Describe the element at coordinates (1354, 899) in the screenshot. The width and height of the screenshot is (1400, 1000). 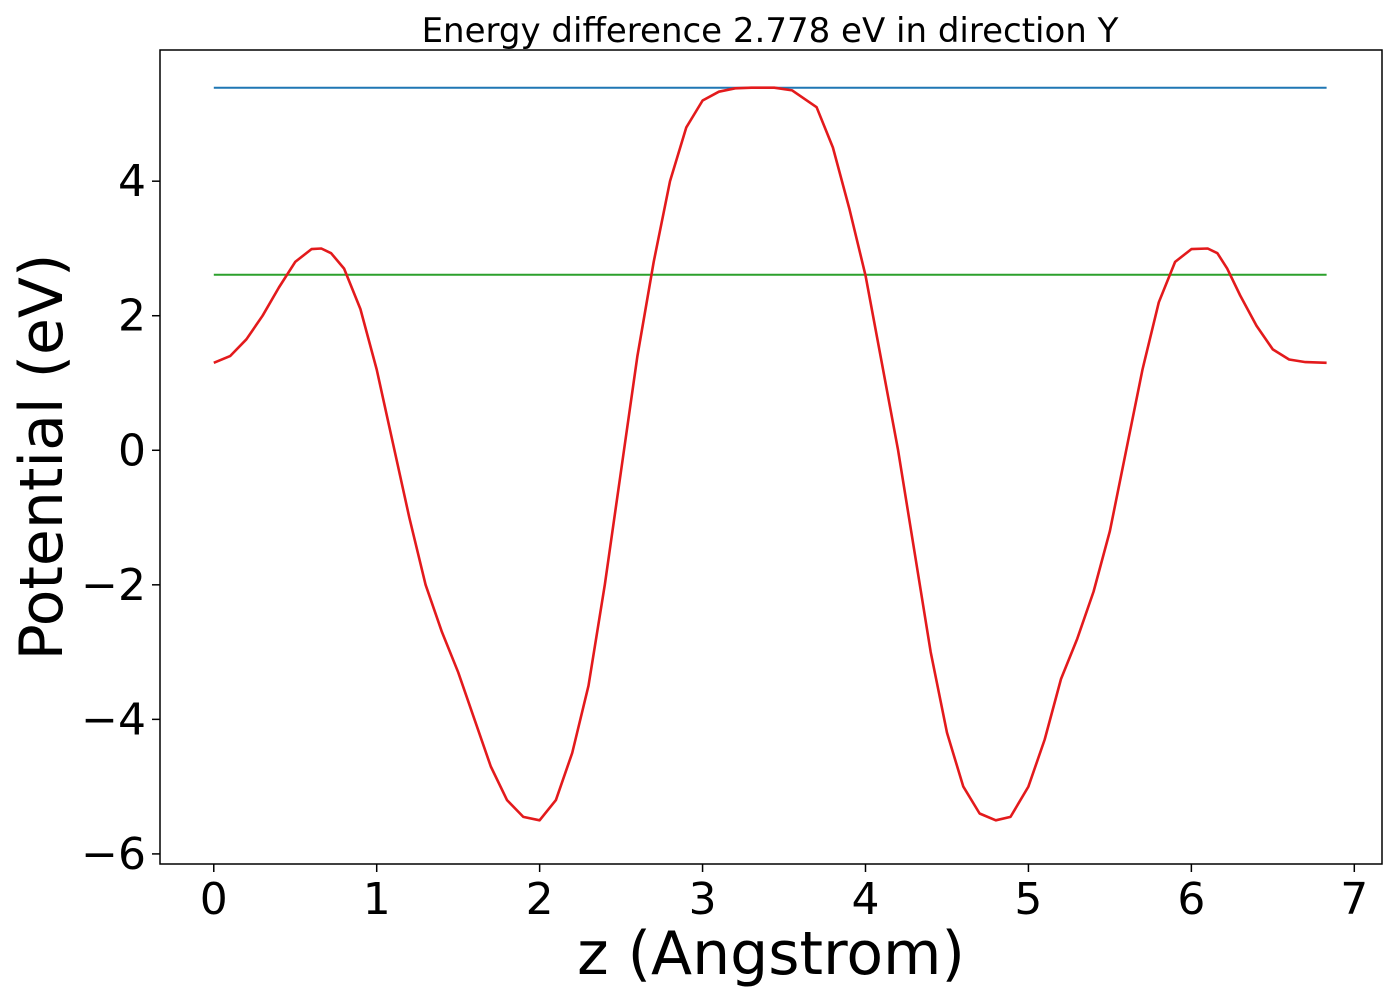
I see `x-tick-label: 7` at that location.